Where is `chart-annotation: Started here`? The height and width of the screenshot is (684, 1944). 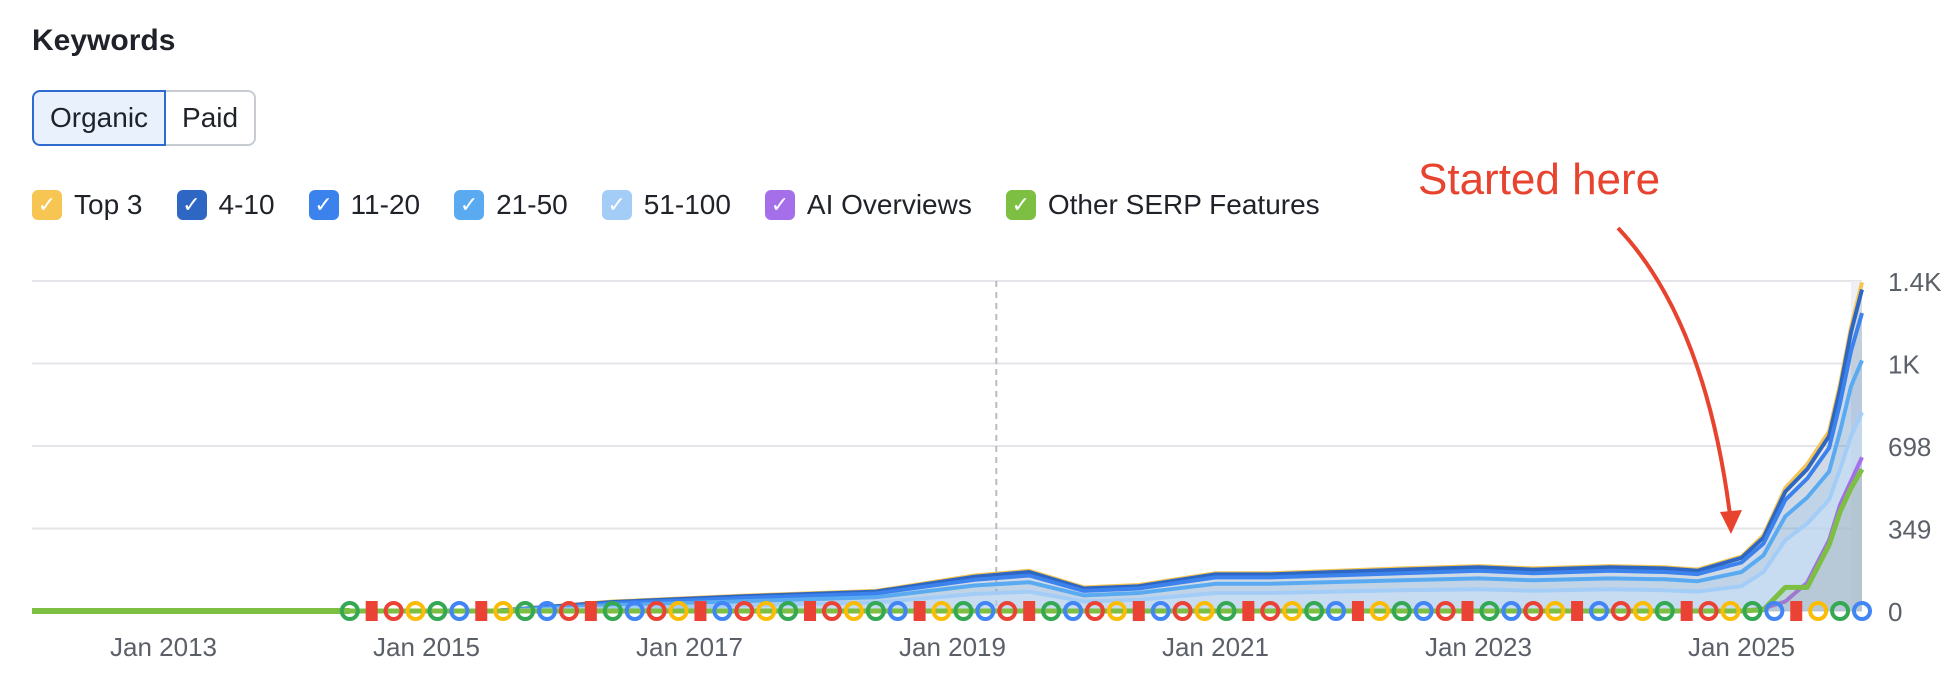 chart-annotation: Started here is located at coordinates (1580, 344).